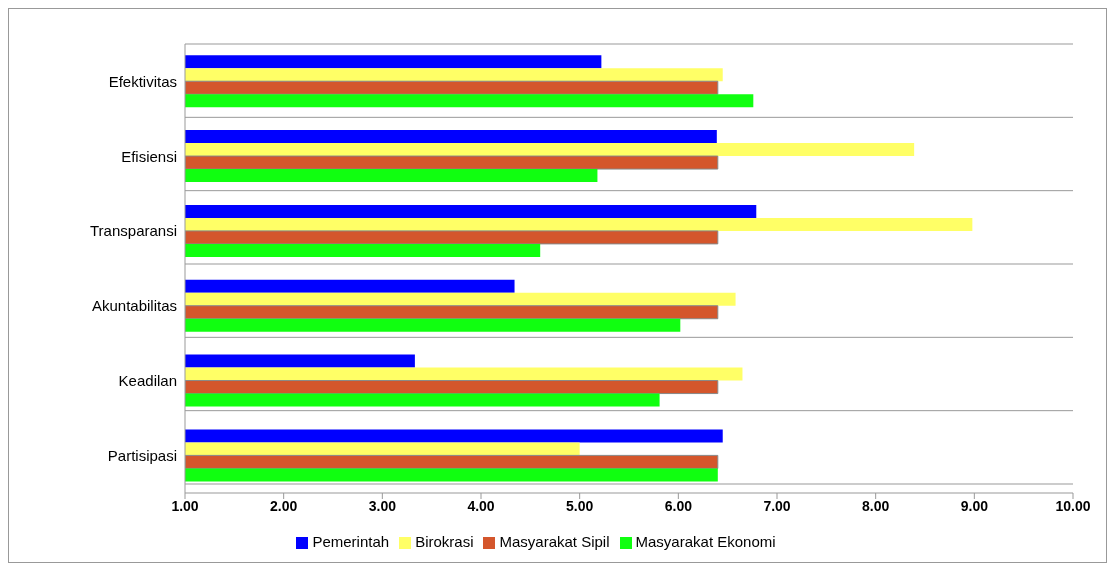 This screenshot has height=571, width=1115. I want to click on y-tick-label: Akuntabilitas, so click(134, 306).